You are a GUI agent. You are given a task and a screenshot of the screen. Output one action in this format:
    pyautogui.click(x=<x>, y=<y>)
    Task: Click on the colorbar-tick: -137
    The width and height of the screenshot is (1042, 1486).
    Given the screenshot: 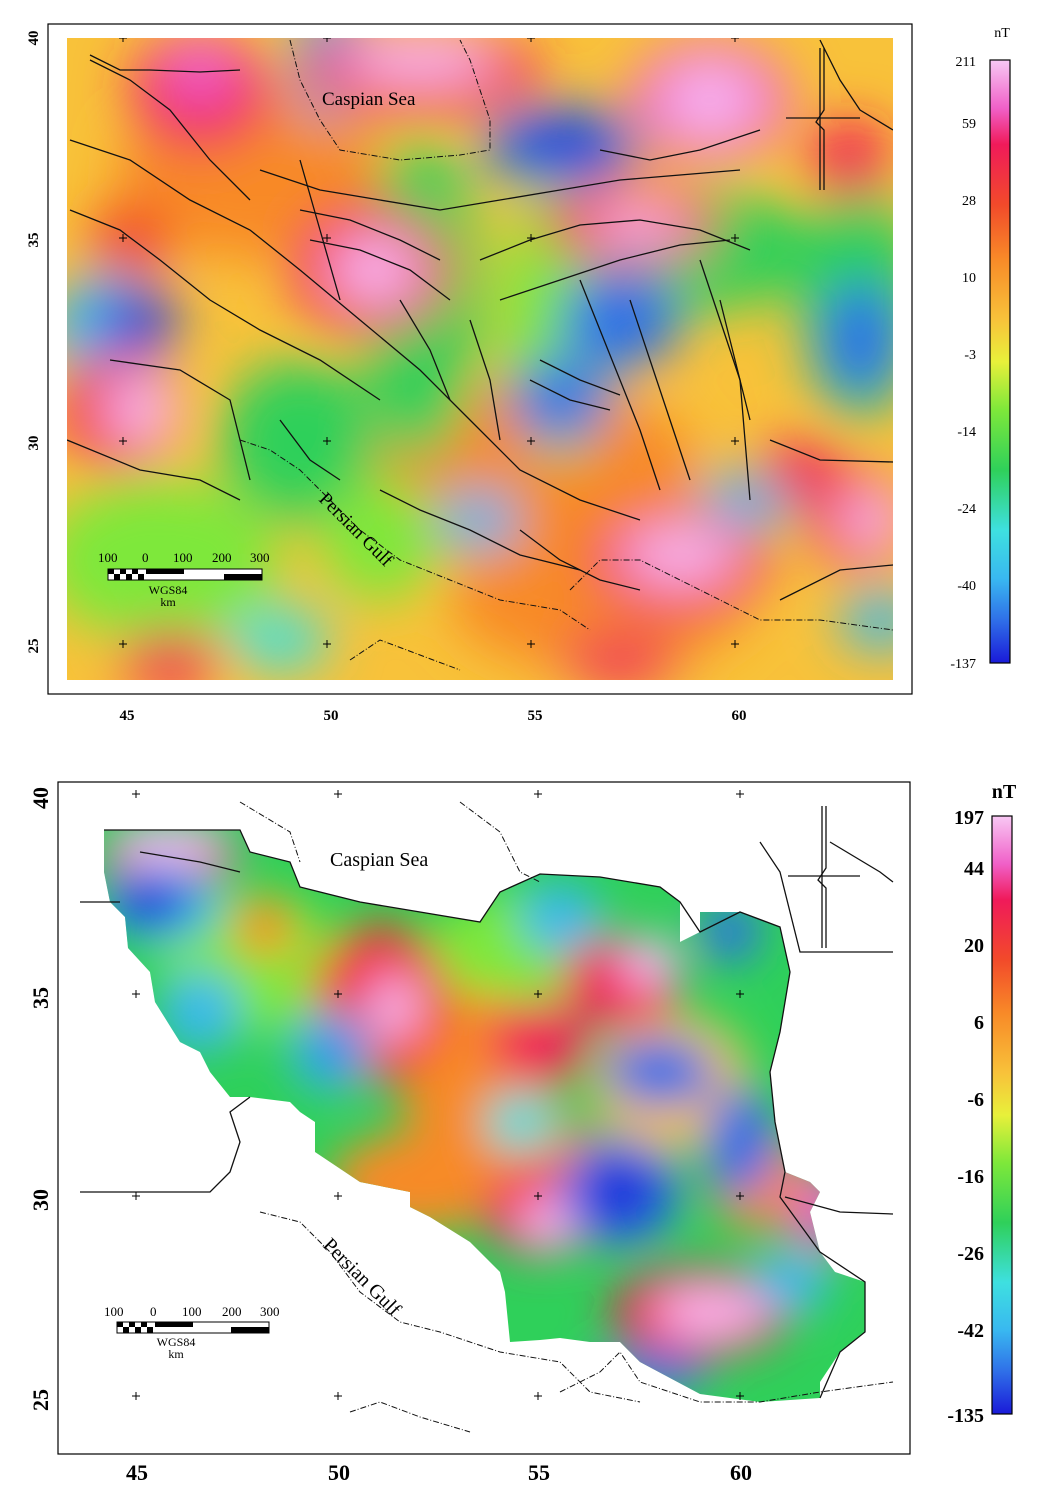 What is the action you would take?
    pyautogui.click(x=963, y=664)
    